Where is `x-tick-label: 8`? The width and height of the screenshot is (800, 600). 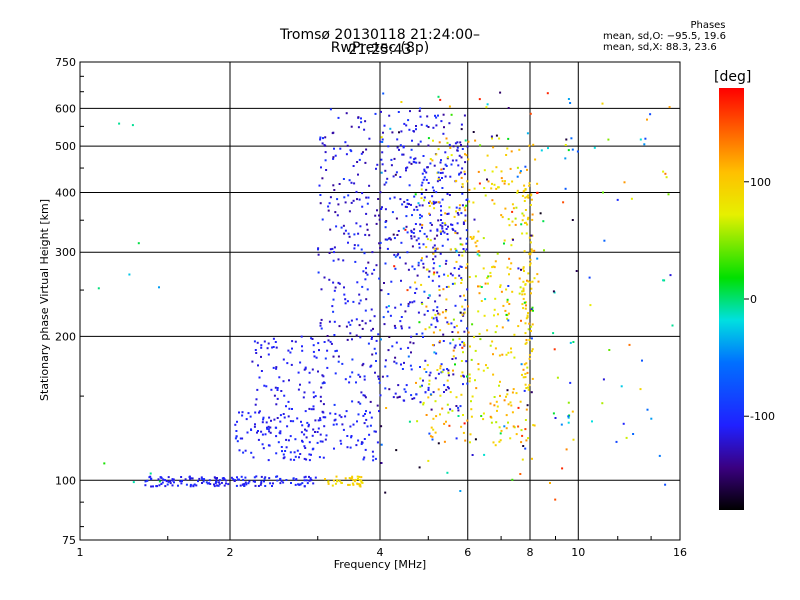 x-tick-label: 8 is located at coordinates (530, 552).